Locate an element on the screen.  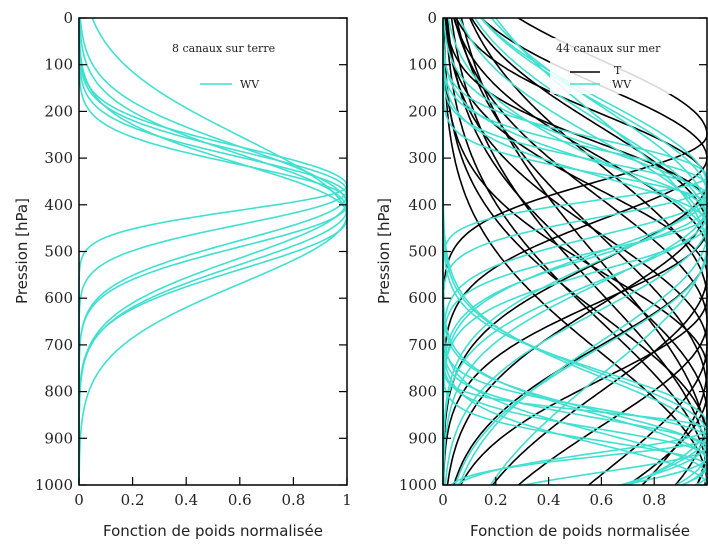
right-xtick-label: 0.6 is located at coordinates (601, 500).